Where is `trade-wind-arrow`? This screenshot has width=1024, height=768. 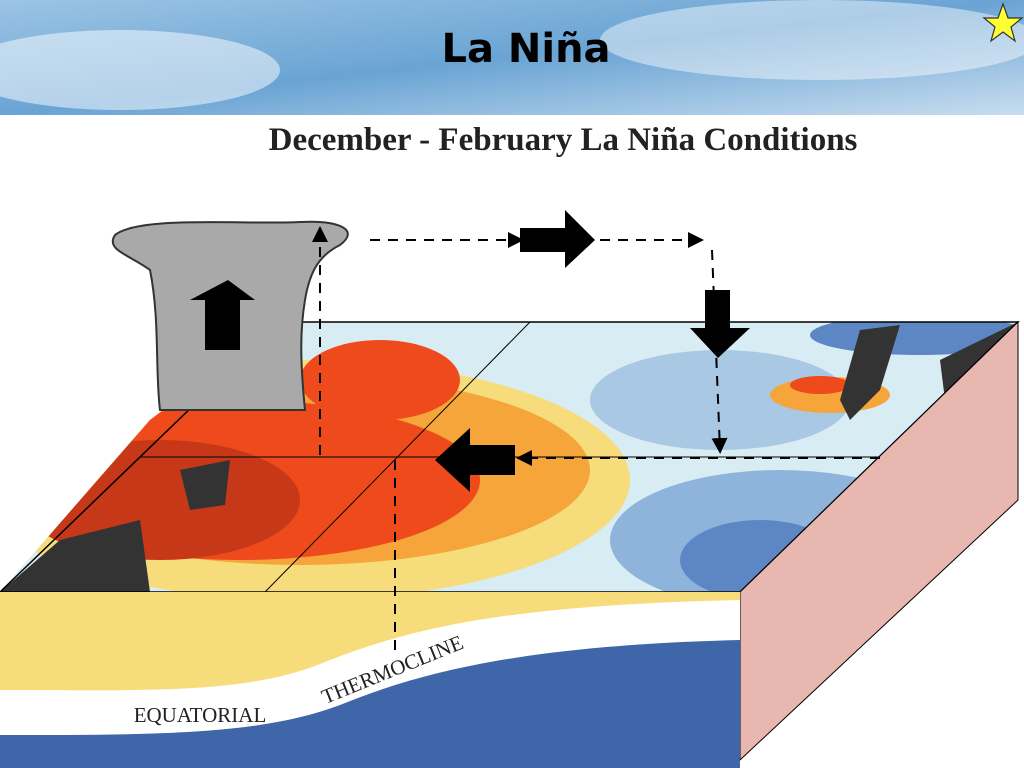
trade-wind-arrow is located at coordinates (475, 460).